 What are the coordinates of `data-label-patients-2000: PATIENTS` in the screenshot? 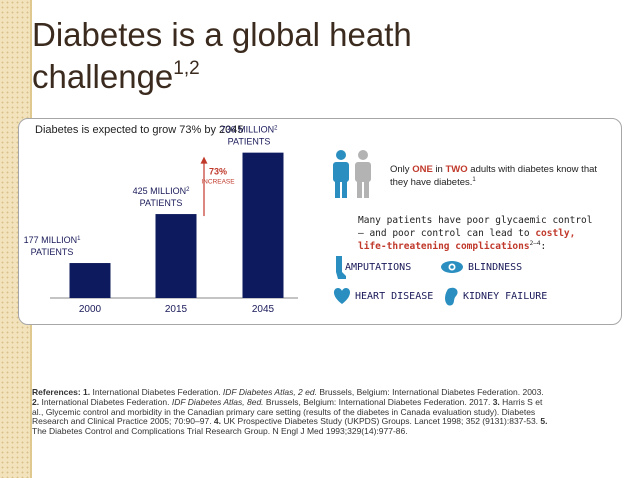 It's located at (52, 252).